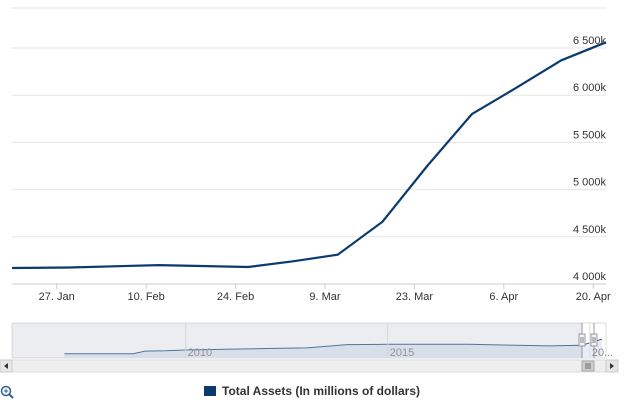 This screenshot has width=624, height=401. I want to click on zoom-in-icon, so click(7, 392).